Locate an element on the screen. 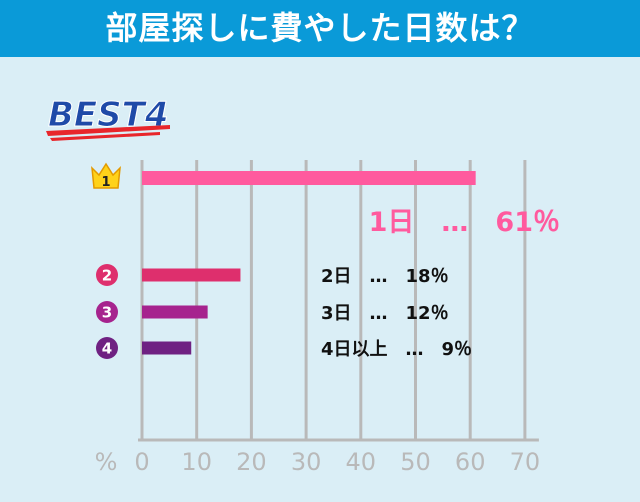 Image resolution: width=640 pixels, height=502 pixels. rank-markers: 1 2 3 4 is located at coordinates (106, 260).